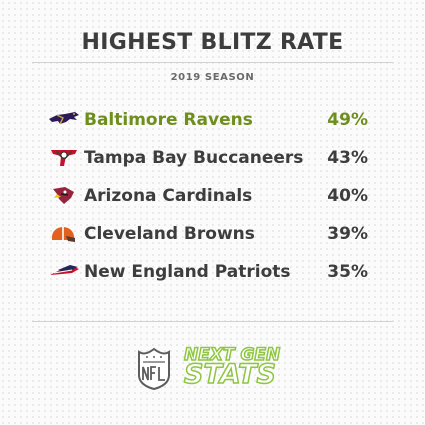 Image resolution: width=425 pixels, height=425 pixels. I want to click on table-row: Tampa Bay Buccaneers 43%, so click(208, 159).